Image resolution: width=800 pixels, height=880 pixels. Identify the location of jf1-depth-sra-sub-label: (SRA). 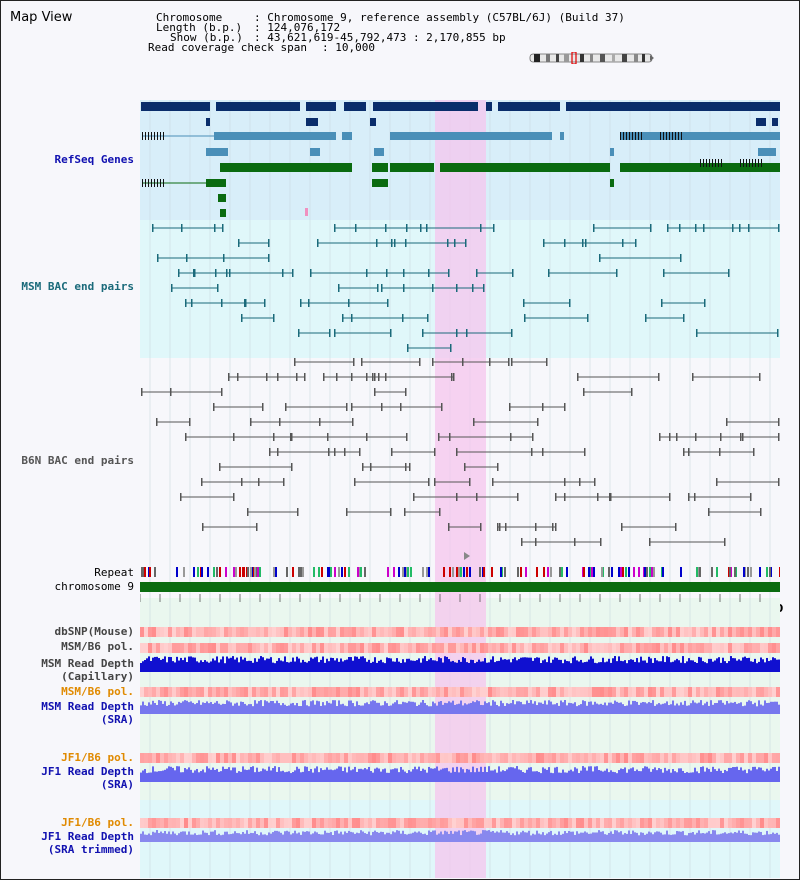
(117, 784).